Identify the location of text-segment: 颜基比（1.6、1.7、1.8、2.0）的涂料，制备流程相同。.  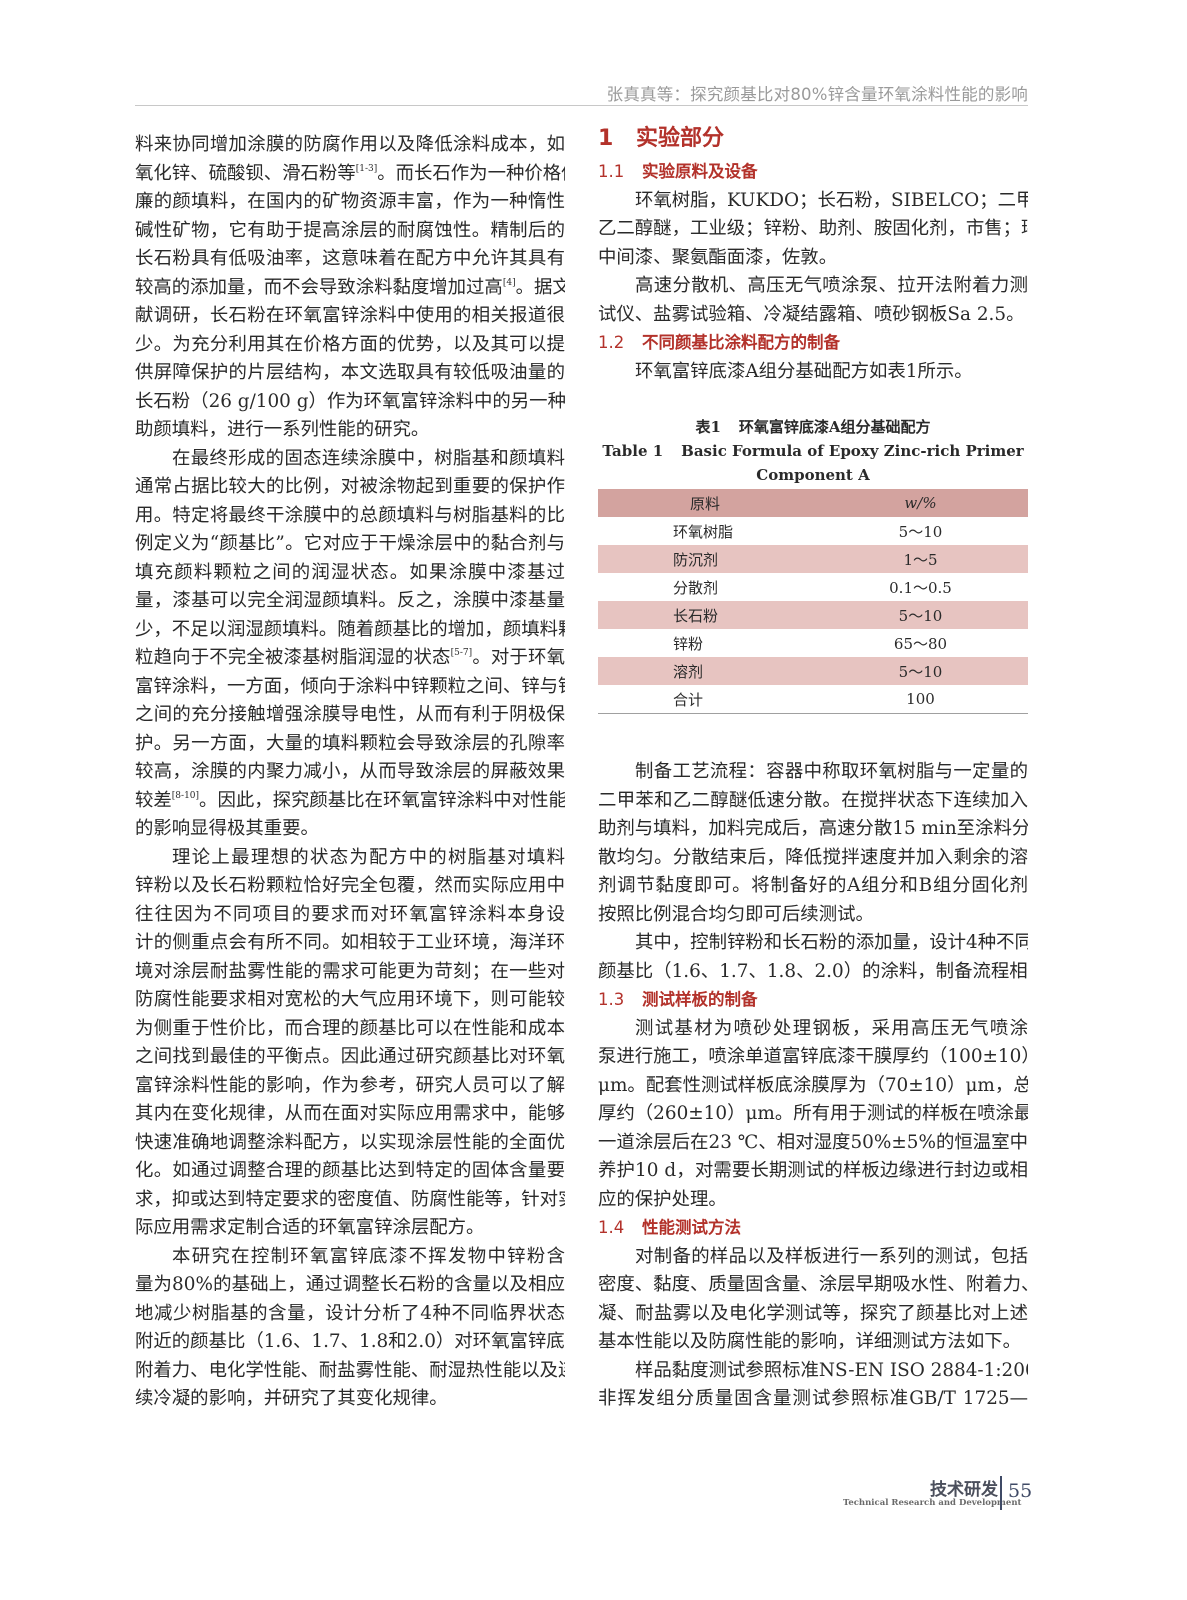
(813, 971).